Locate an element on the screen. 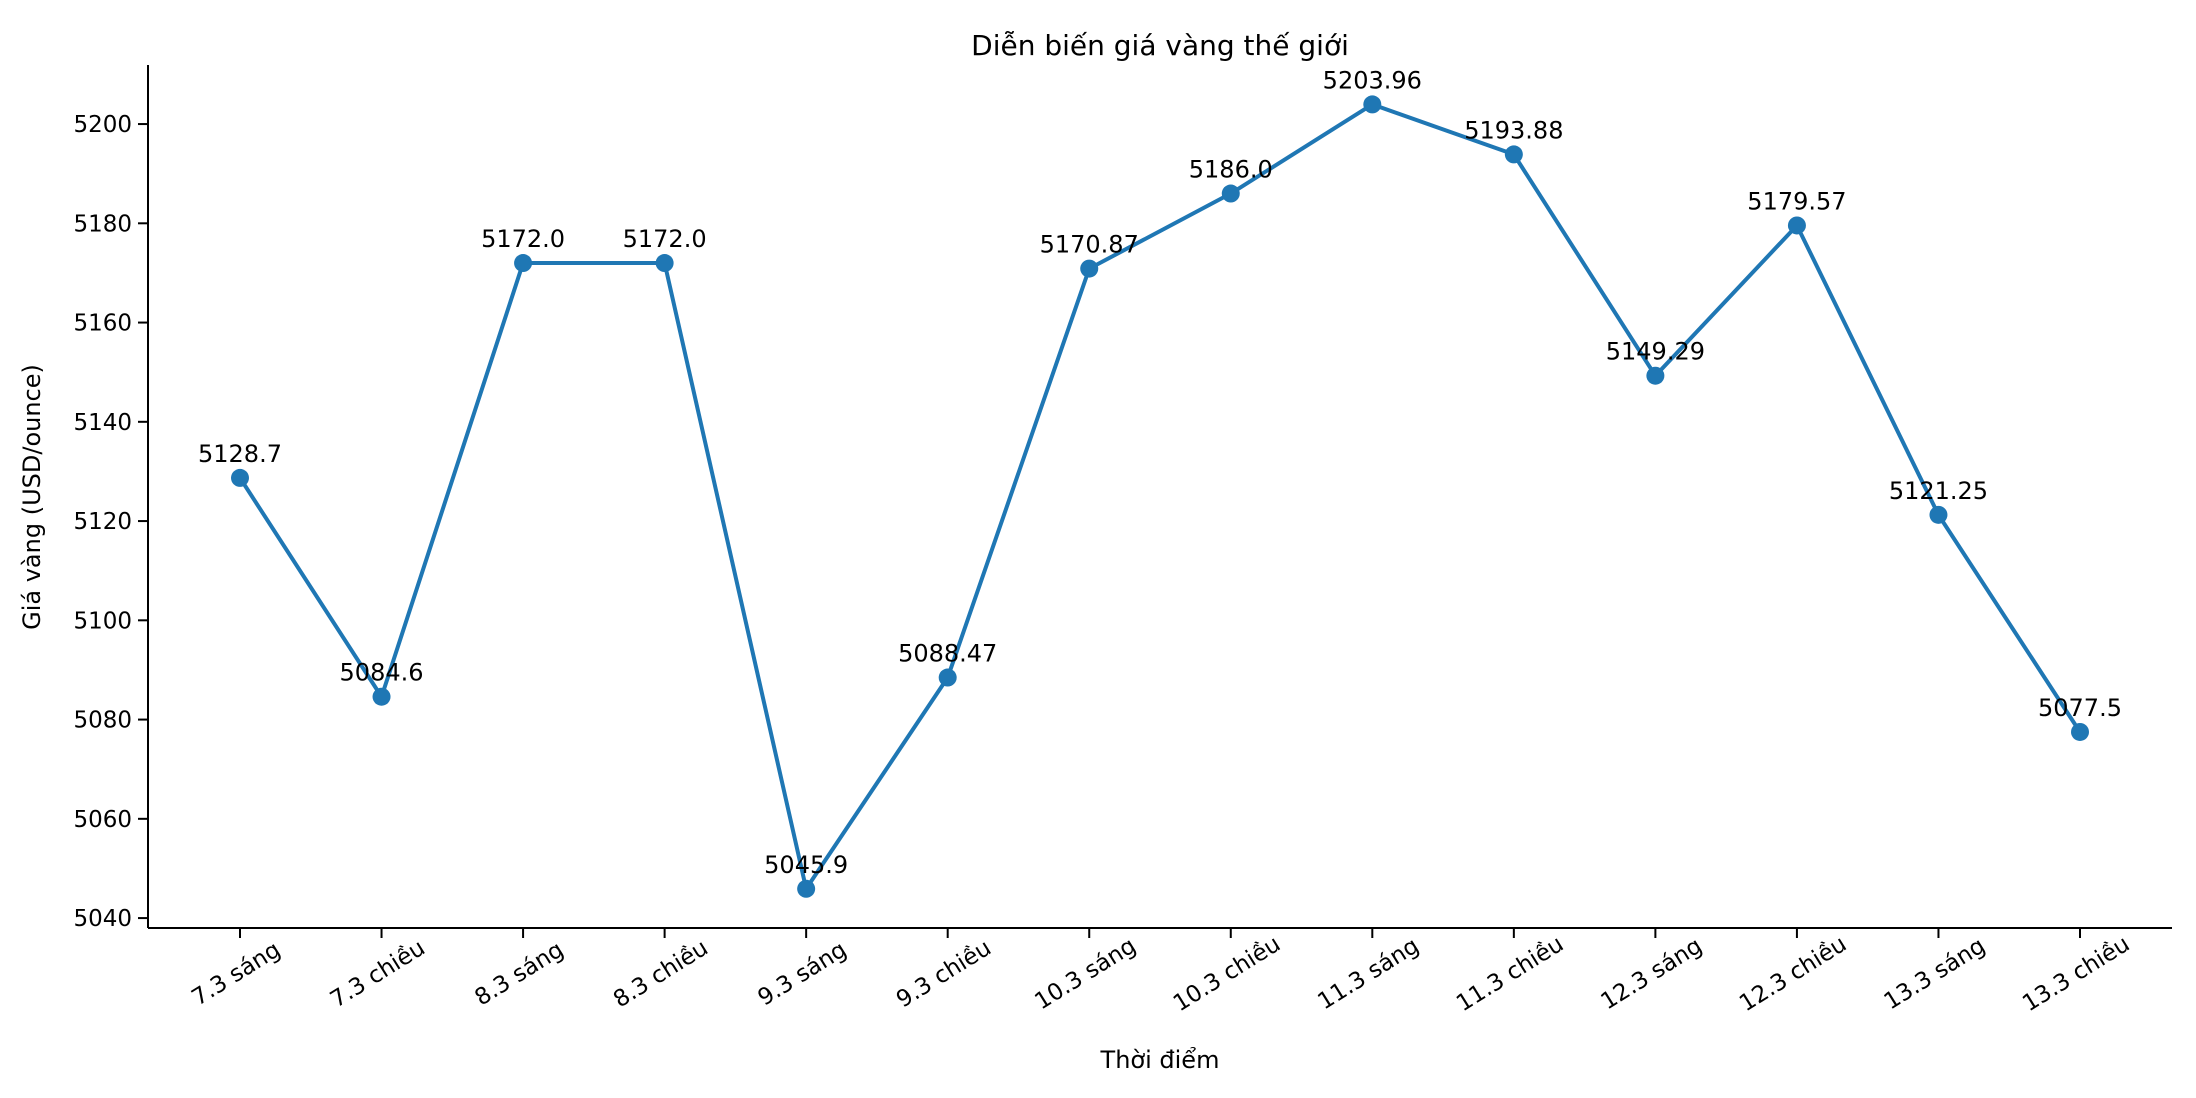 The image size is (2196, 1098). y-axis-ticks: 5040 5060 5080 5100 5120 5140 5160 5180 5200 is located at coordinates (110, 522).